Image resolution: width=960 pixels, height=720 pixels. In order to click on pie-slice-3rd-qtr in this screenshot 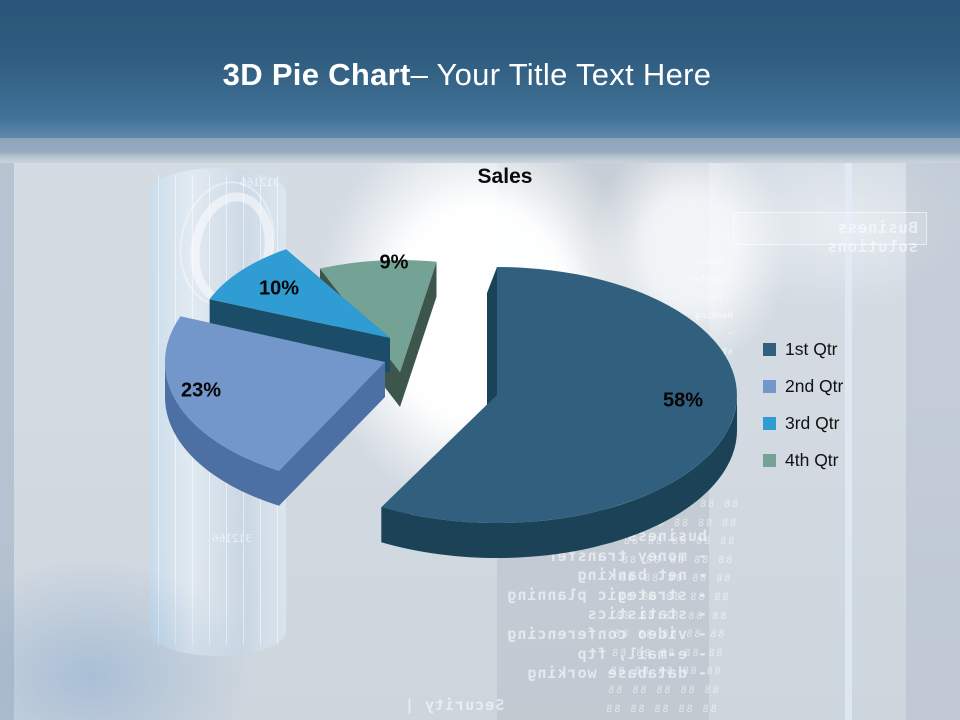, I will do `click(299, 293)`.